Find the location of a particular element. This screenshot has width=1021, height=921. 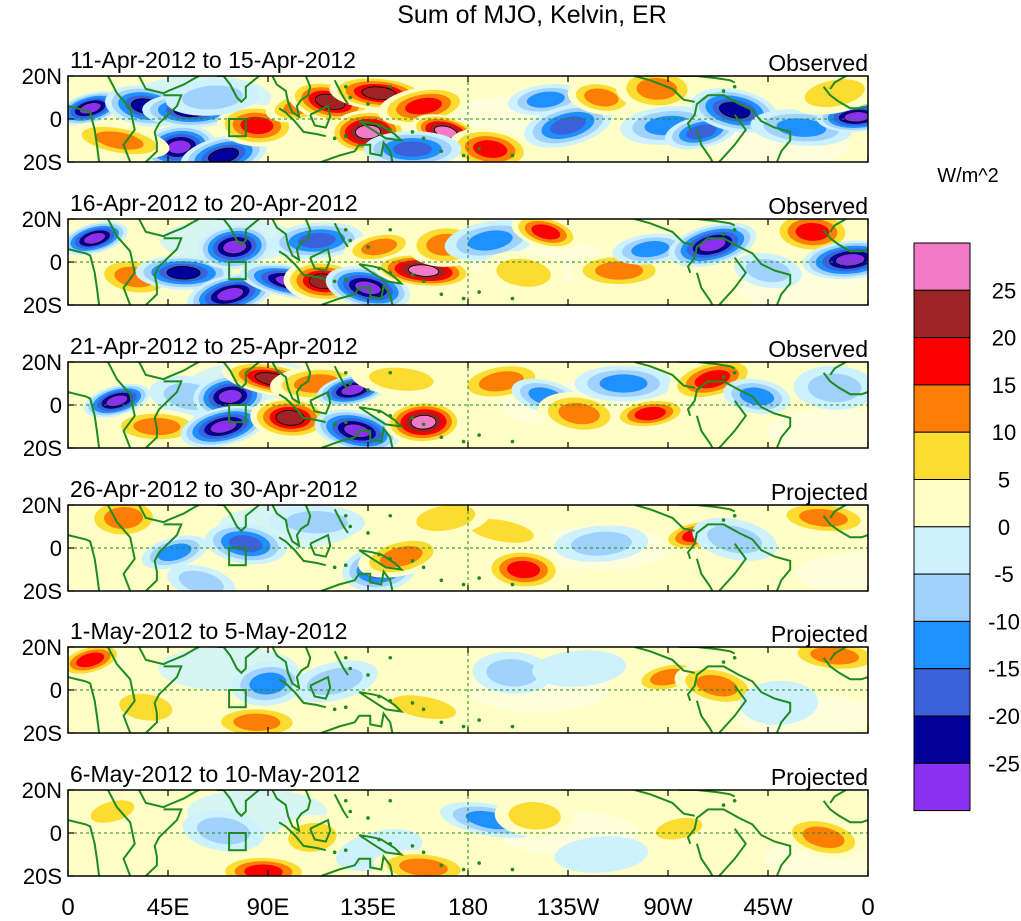

colorbar-label: 0 is located at coordinates (1004, 527).